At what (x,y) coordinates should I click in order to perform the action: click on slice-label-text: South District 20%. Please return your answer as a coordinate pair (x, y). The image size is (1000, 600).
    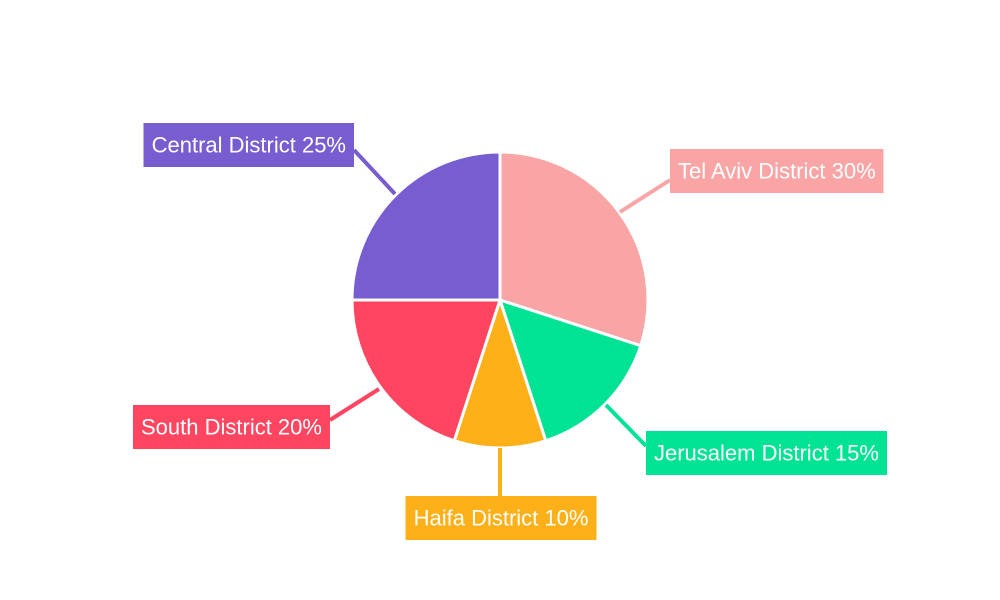
    Looking at the image, I should click on (231, 427).